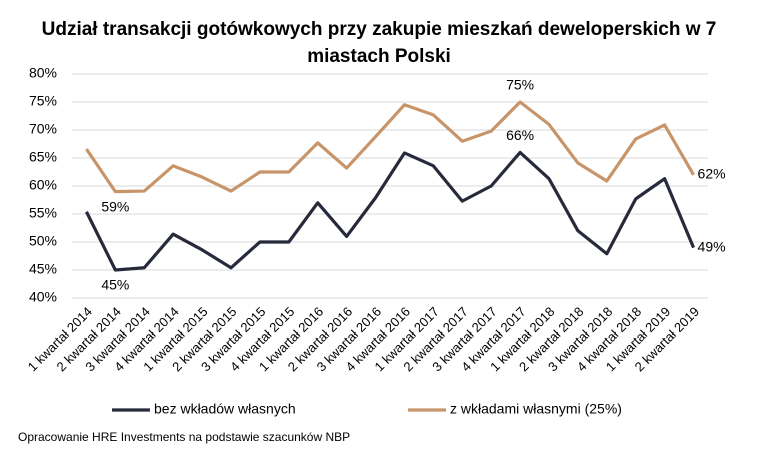 This screenshot has height=458, width=758. What do you see at coordinates (536, 409) in the screenshot?
I see `legend-label: z wkładami własnymi (25%)` at bounding box center [536, 409].